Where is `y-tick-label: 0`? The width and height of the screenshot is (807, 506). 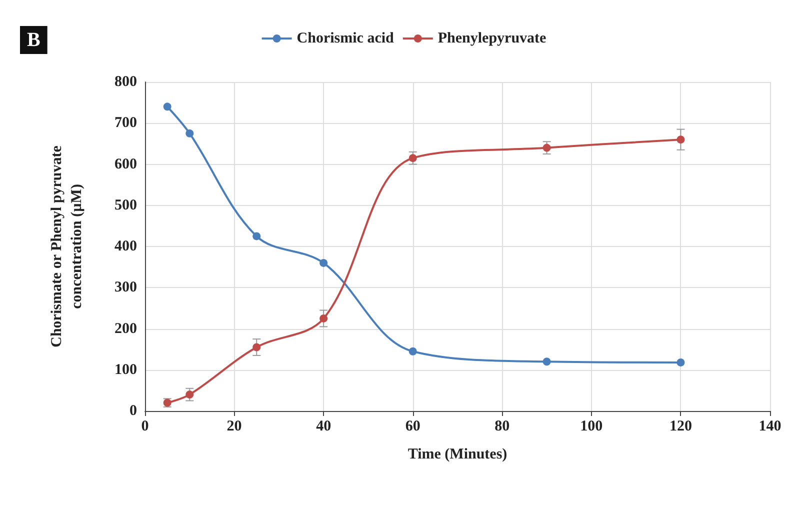
y-tick-label: 0 is located at coordinates (133, 411).